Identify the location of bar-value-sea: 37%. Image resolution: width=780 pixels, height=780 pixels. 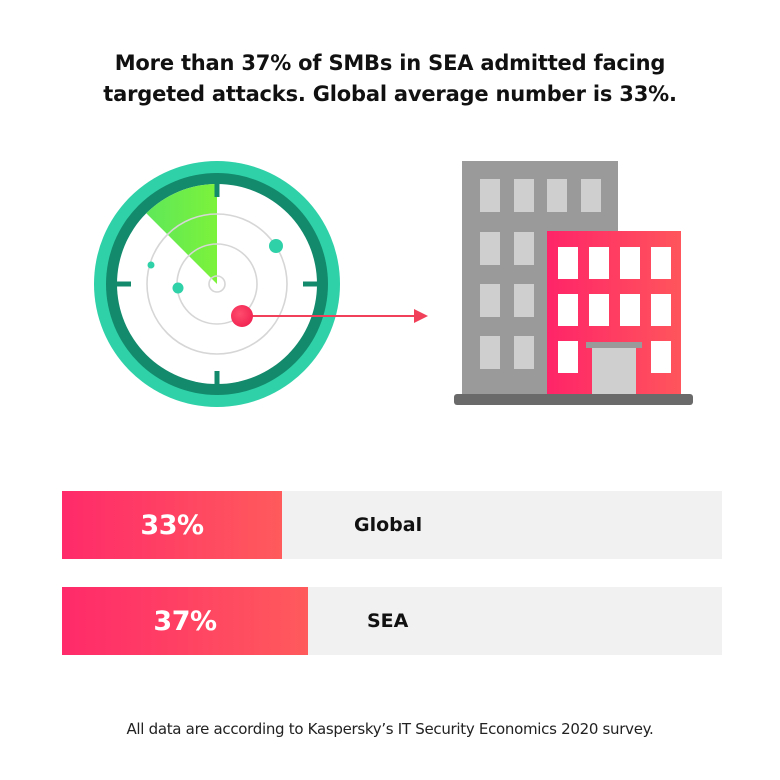
(185, 621).